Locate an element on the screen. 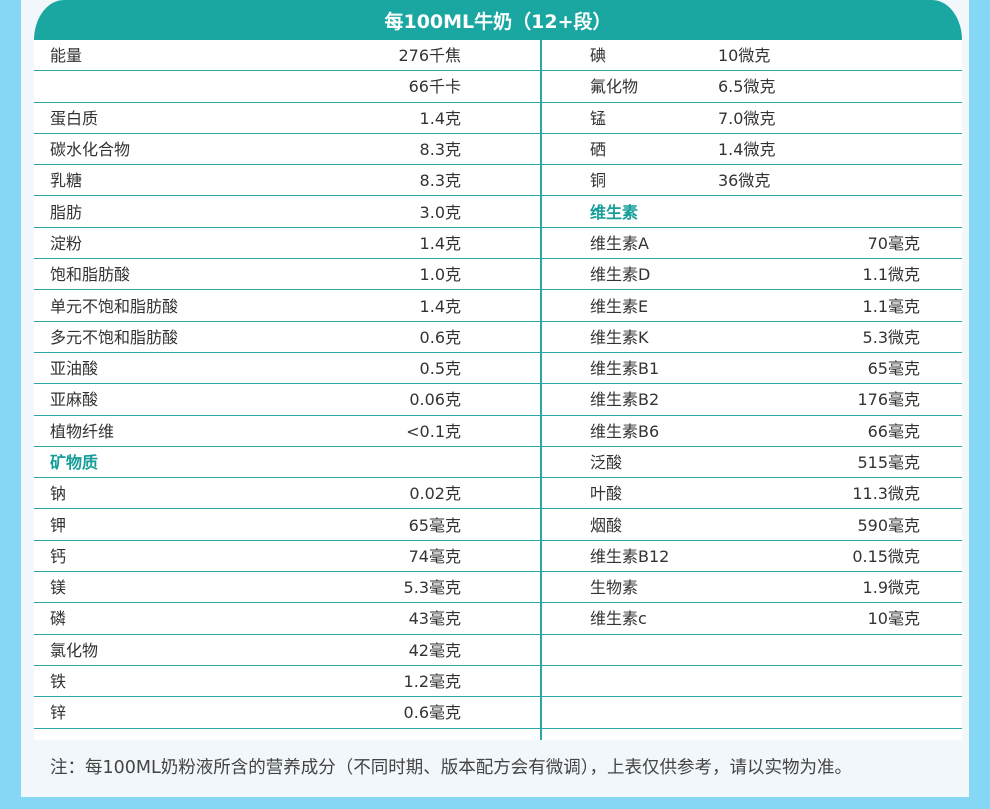  nutrient-row: 生物素 1.9微克 is located at coordinates (752, 588).